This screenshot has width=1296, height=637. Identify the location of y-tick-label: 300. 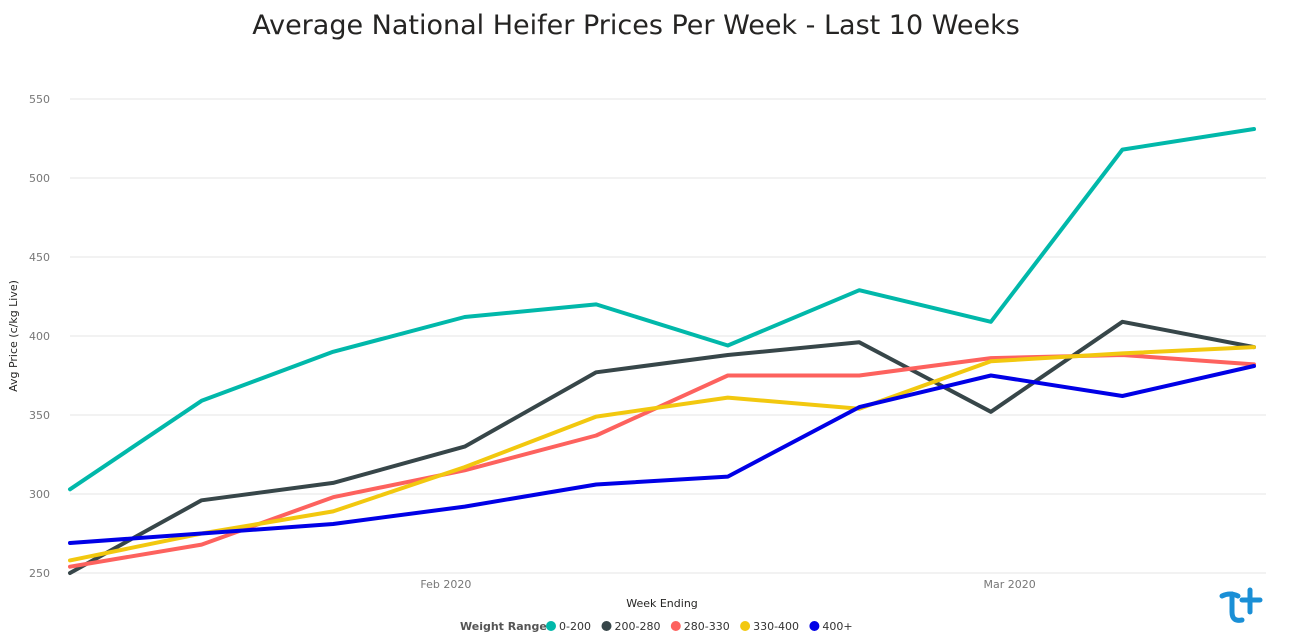
(39, 494).